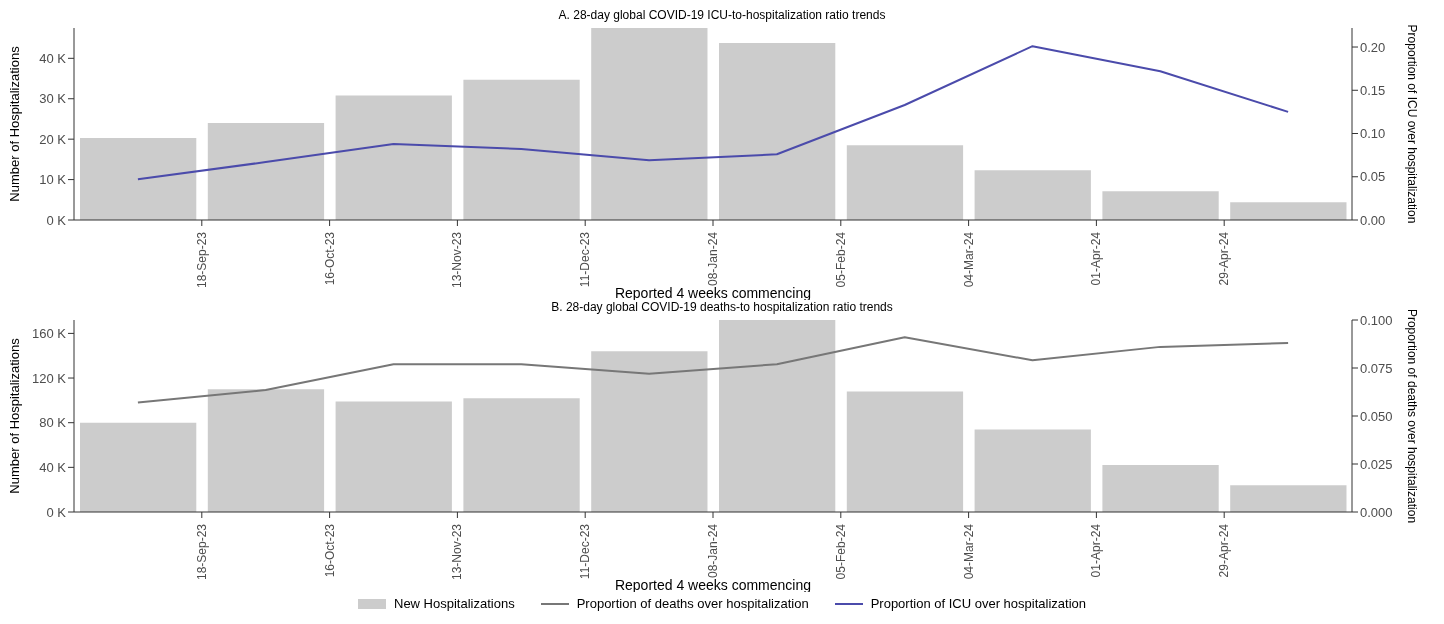 The height and width of the screenshot is (624, 1444). I want to click on y2-tick-label: 0.025, so click(1376, 464).